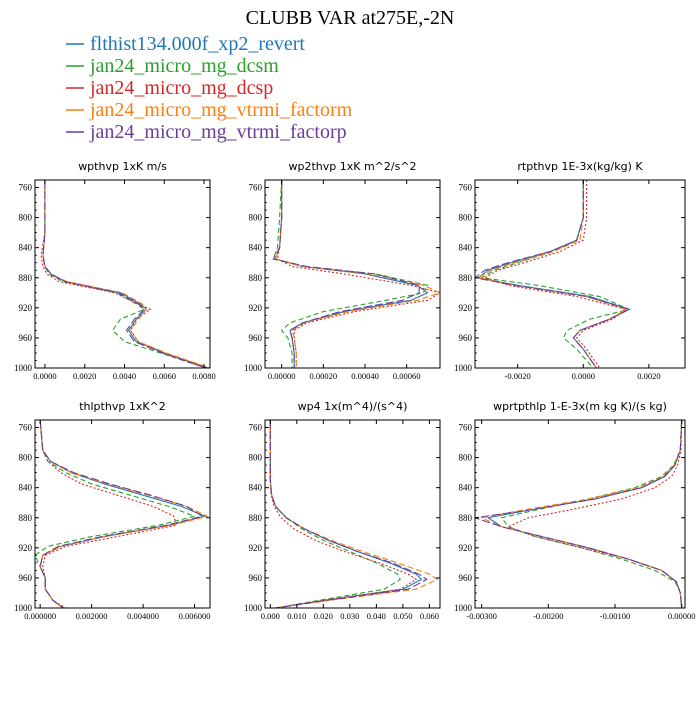 This screenshot has height=705, width=700. What do you see at coordinates (164, 376) in the screenshot?
I see `x-tick-label: 0.0060` at bounding box center [164, 376].